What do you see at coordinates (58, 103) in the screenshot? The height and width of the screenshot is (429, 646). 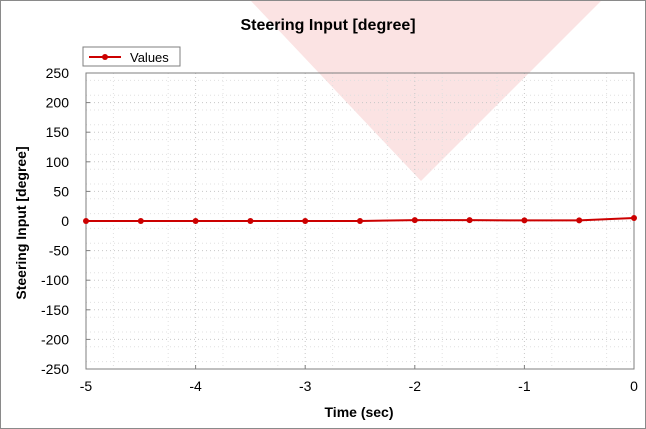 I see `y-tick-label: 200` at bounding box center [58, 103].